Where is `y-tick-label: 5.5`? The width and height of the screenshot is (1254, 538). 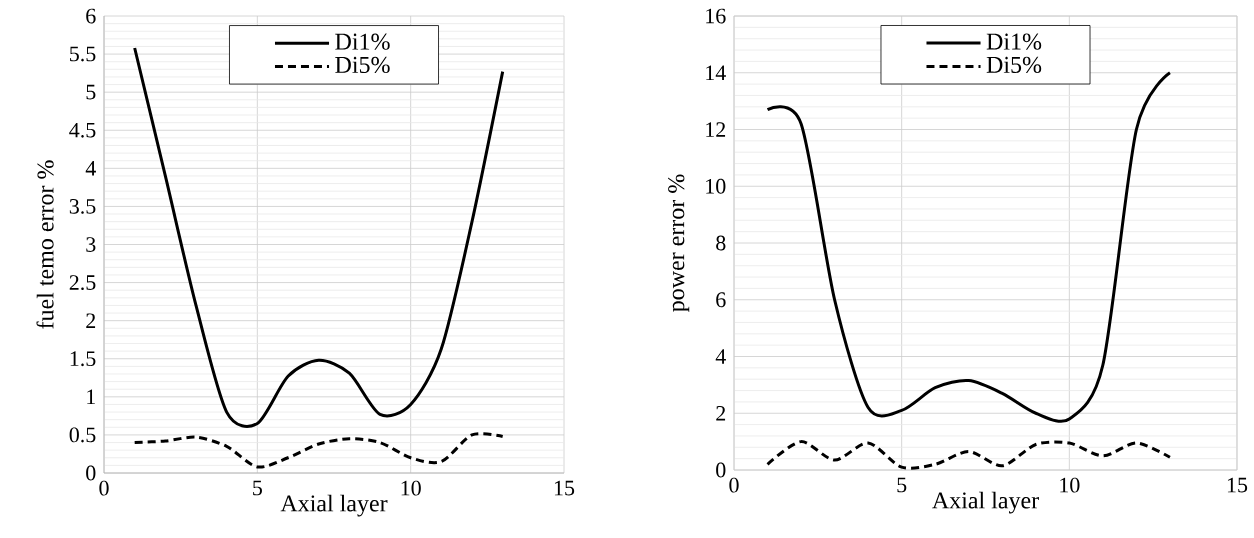 y-tick-label: 5.5 is located at coordinates (83, 54).